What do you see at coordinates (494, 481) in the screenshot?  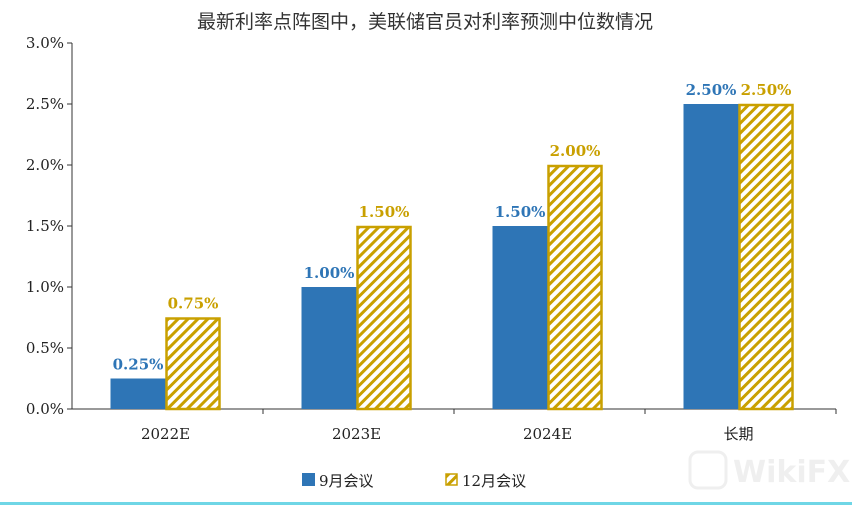 I see `legend-label: 12月会议` at bounding box center [494, 481].